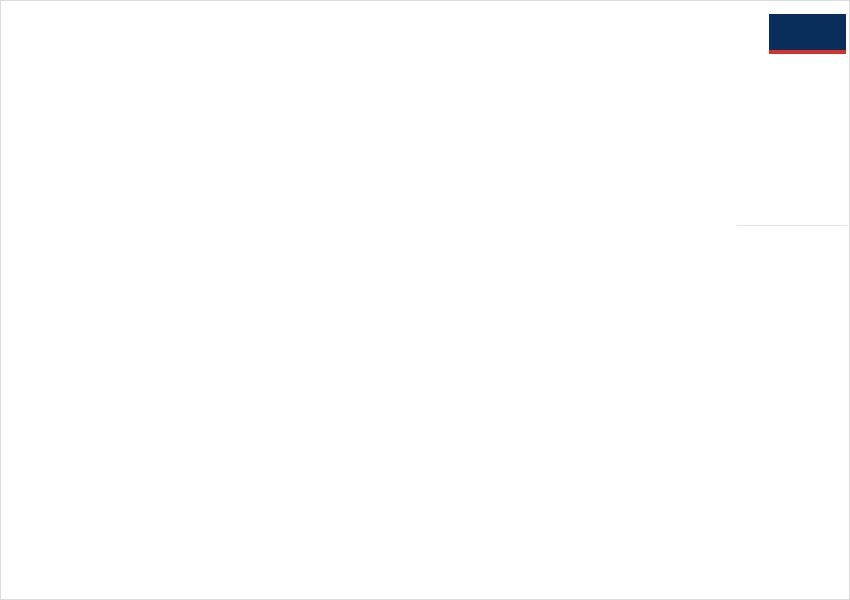 This screenshot has height=600, width=850. Describe the element at coordinates (792, 225) in the screenshot. I see `timeline-divider` at that location.